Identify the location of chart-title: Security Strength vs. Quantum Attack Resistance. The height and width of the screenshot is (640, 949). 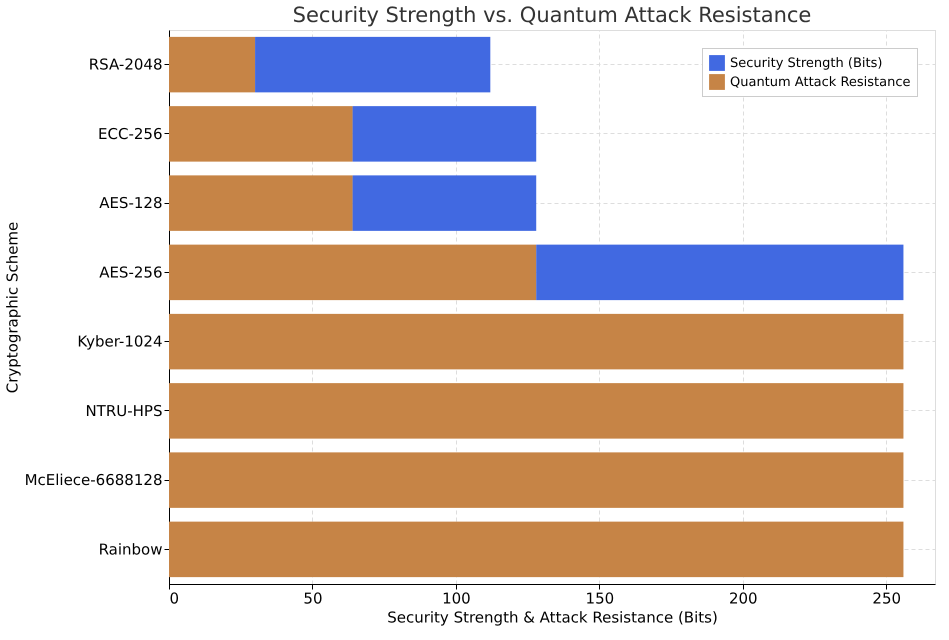
(552, 15).